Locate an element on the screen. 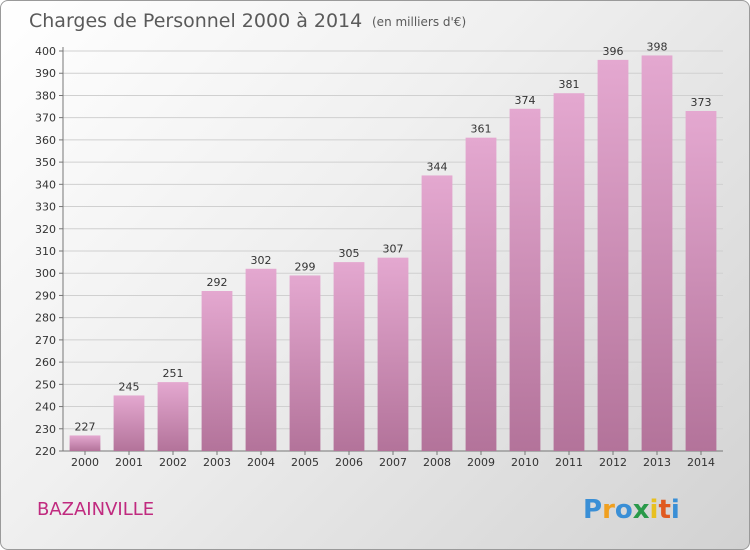 This screenshot has height=550, width=750. value-label: 398 is located at coordinates (657, 46).